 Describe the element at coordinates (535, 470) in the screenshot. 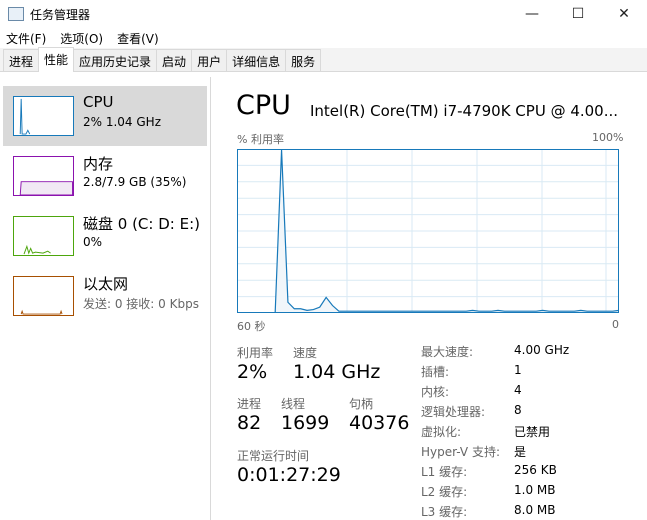

I see `spec-value: 256 KB` at that location.